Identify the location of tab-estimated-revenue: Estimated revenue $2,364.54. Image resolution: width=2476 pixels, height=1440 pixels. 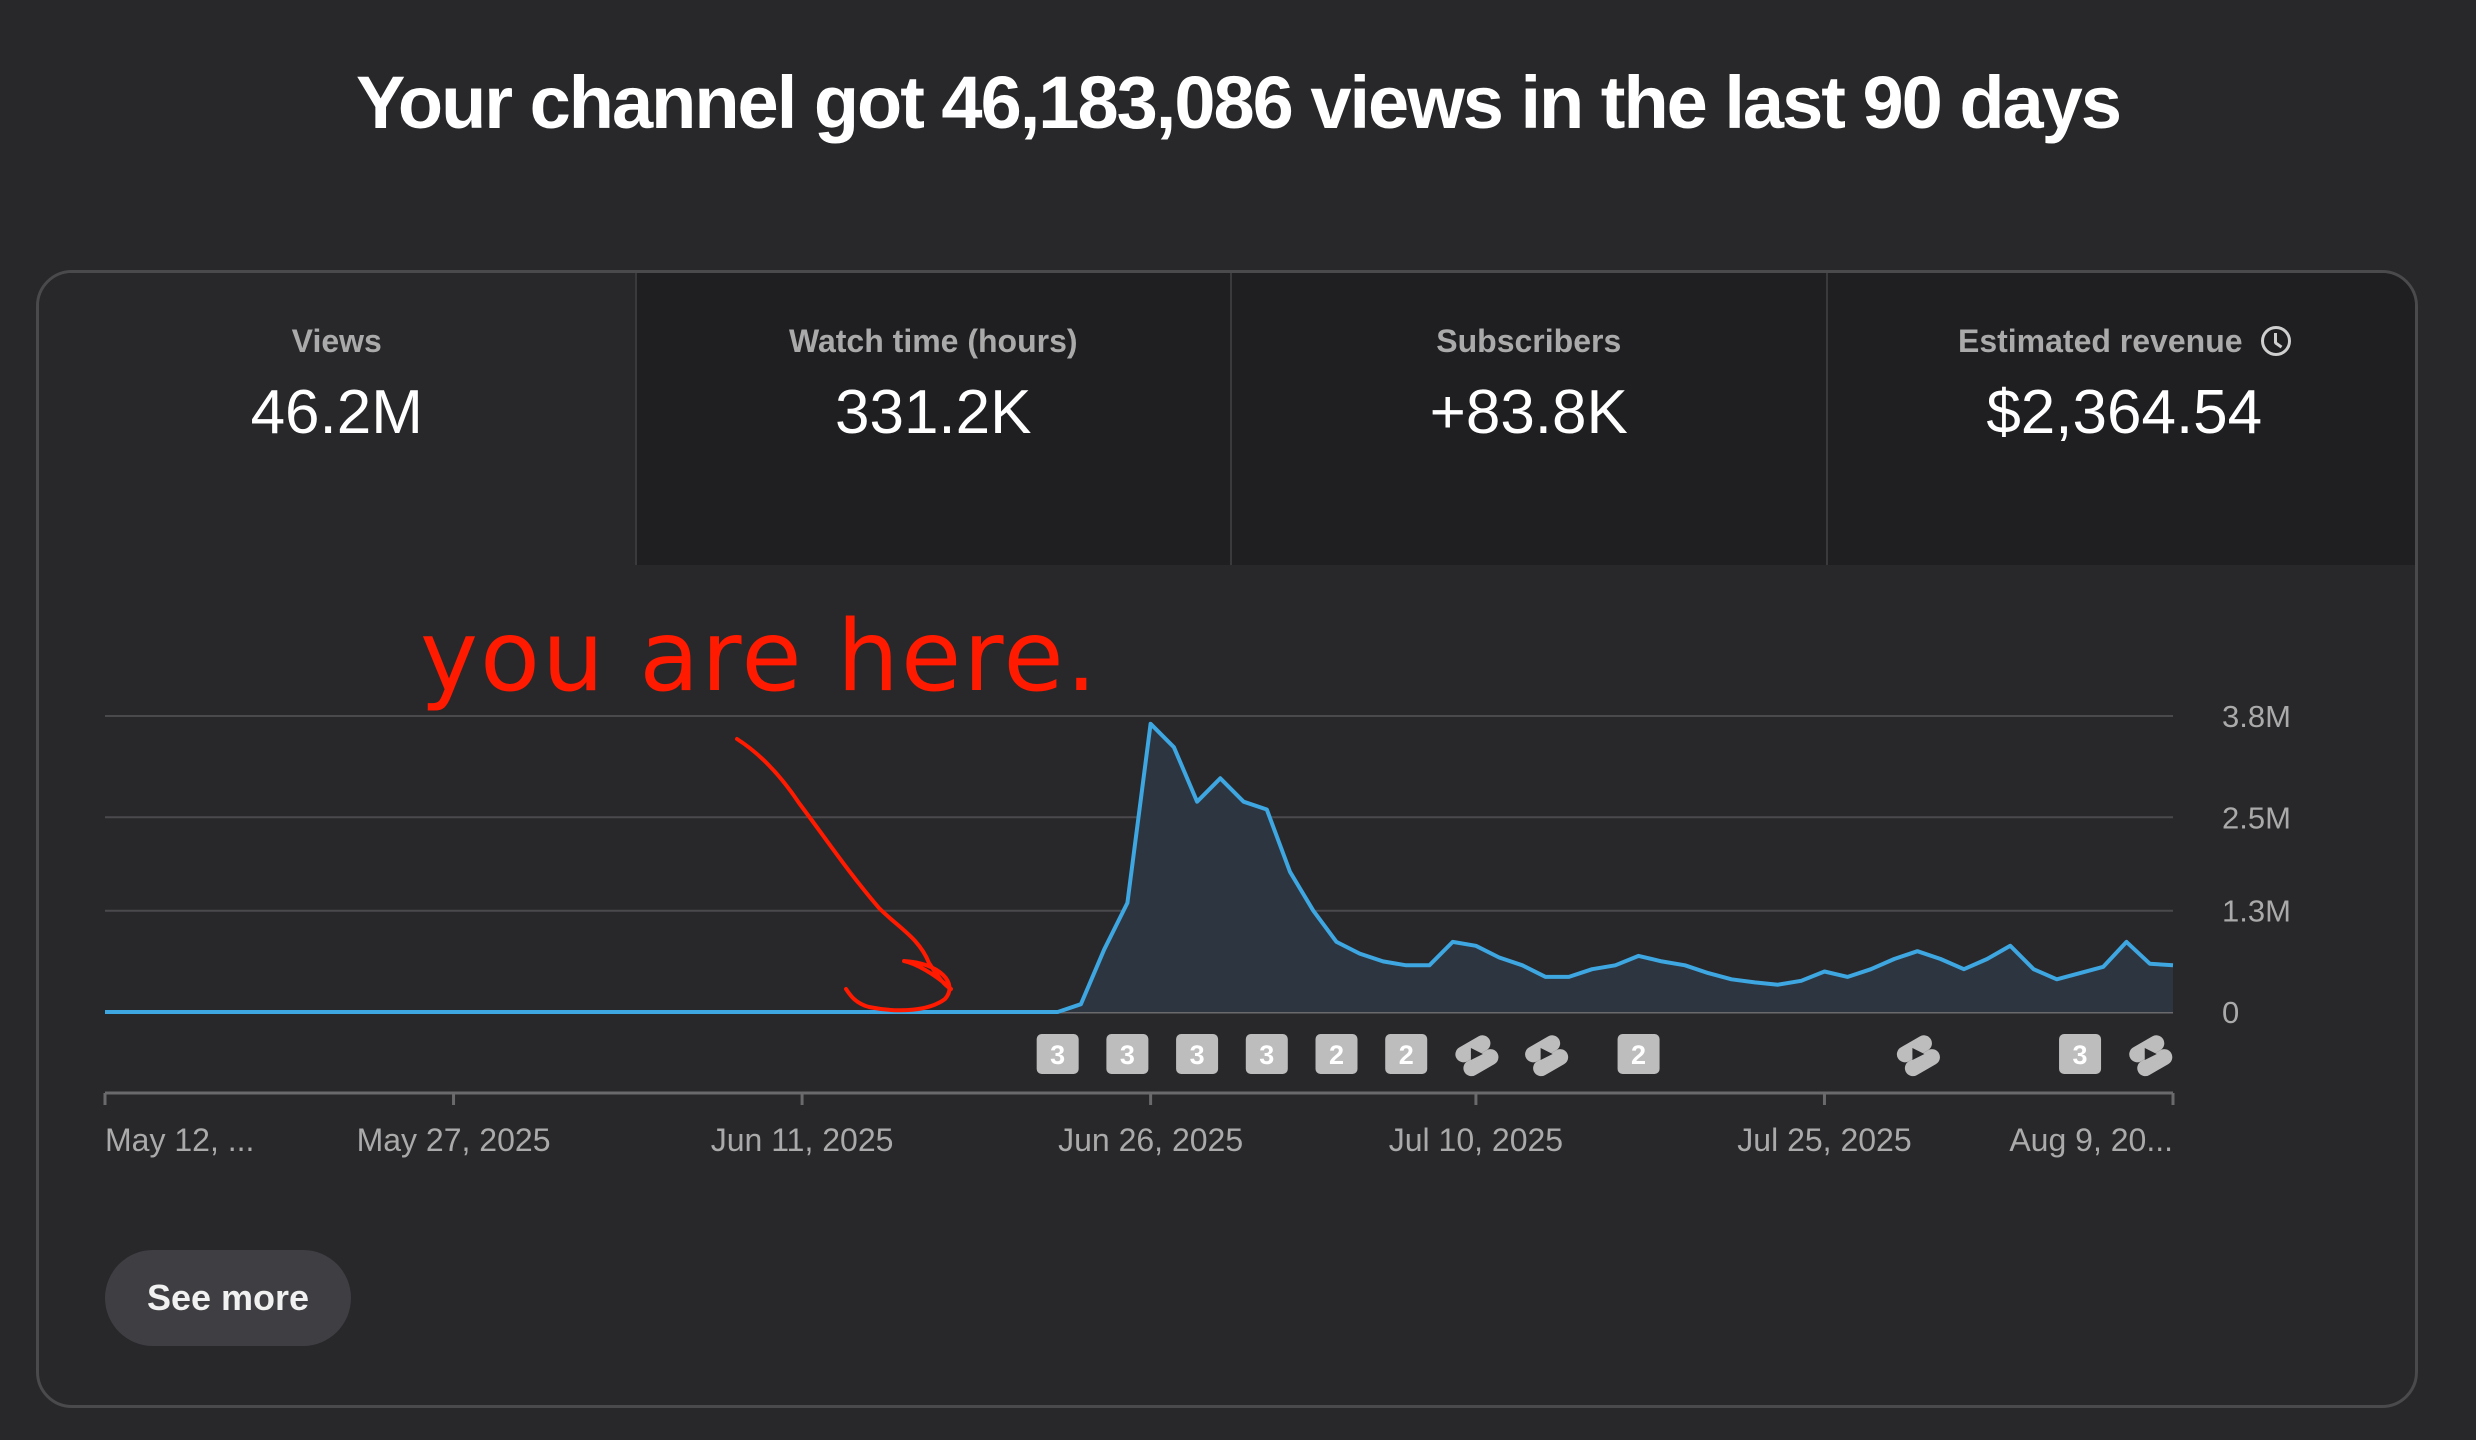
(2120, 419).